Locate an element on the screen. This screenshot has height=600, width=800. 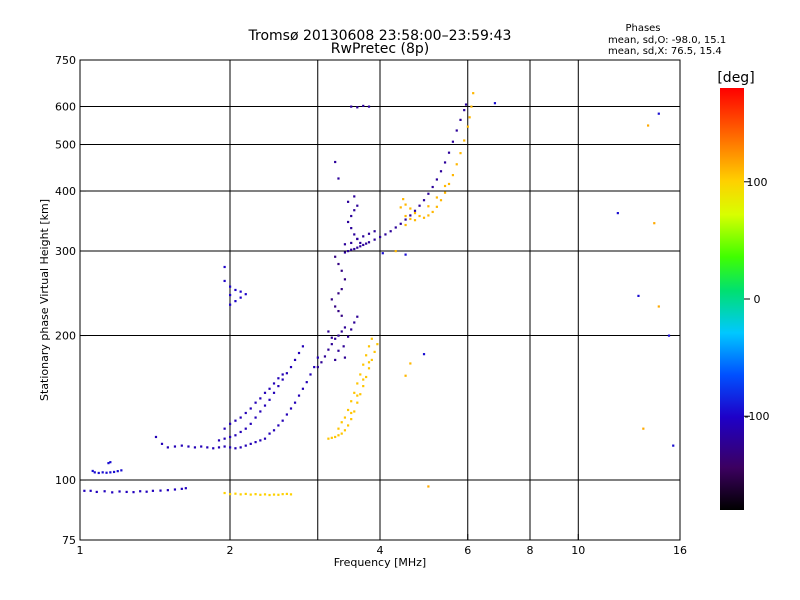
y-axis-label: Stationary phase Virtual Height [km] is located at coordinates (44, 300).